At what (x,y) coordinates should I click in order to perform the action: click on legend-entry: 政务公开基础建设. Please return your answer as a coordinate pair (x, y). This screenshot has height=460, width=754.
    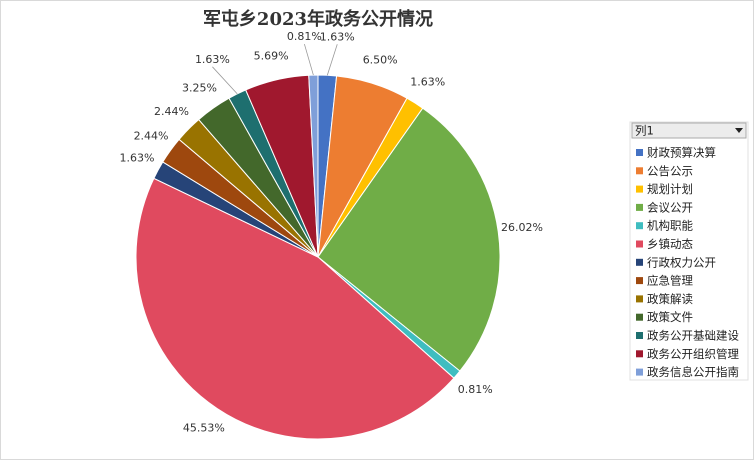
    Looking at the image, I should click on (693, 336).